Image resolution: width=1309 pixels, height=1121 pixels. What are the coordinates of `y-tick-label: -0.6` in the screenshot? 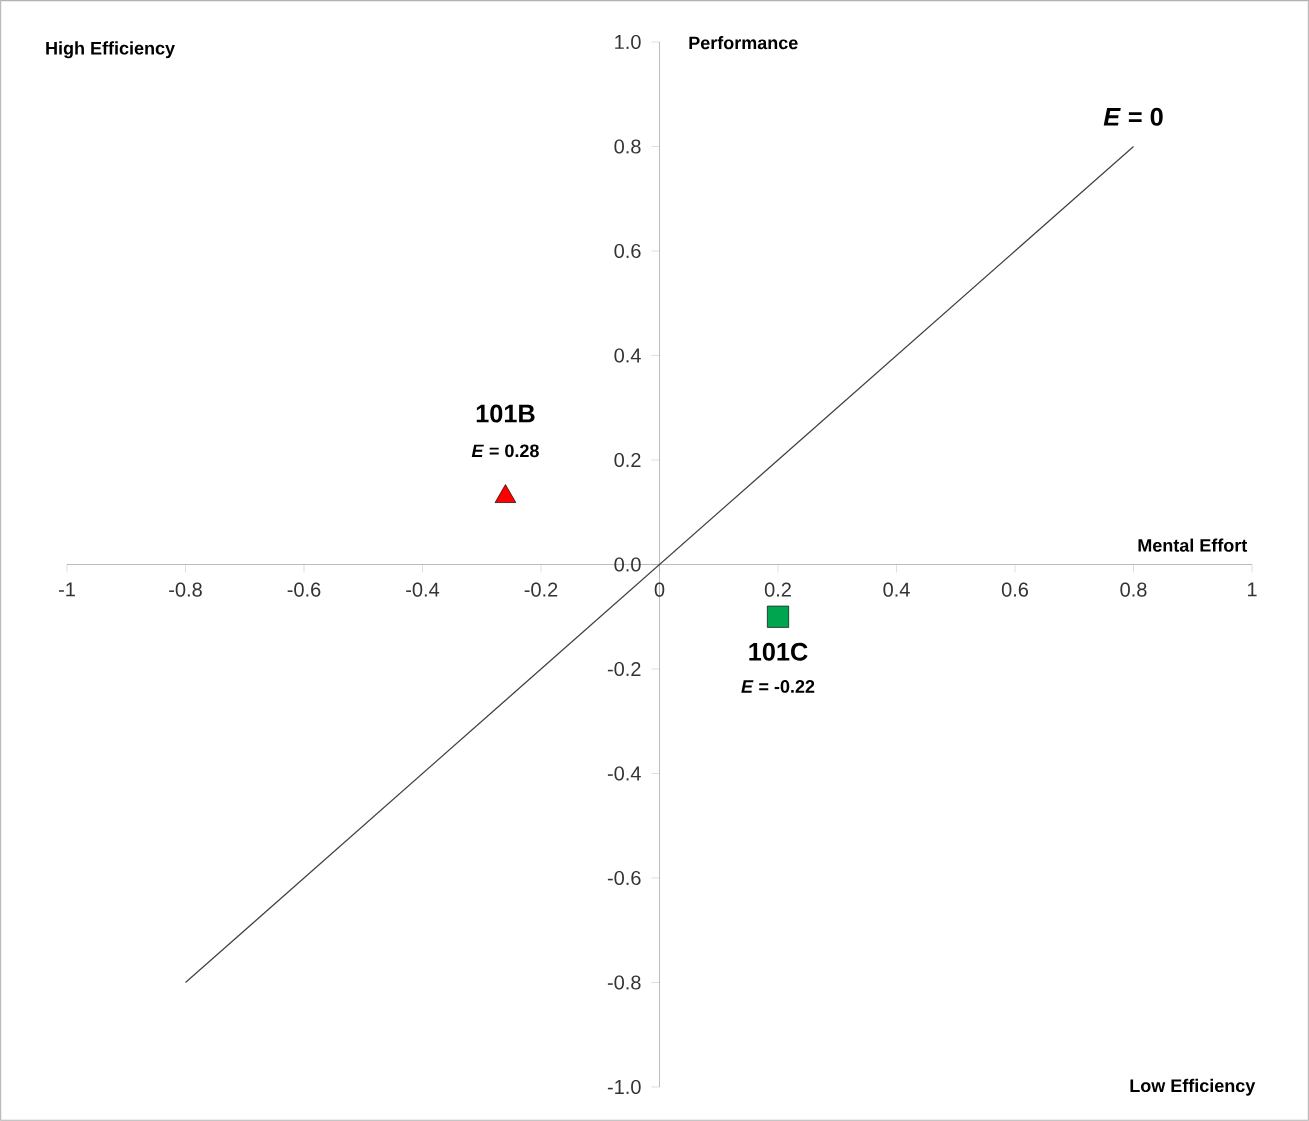 It's located at (624, 878).